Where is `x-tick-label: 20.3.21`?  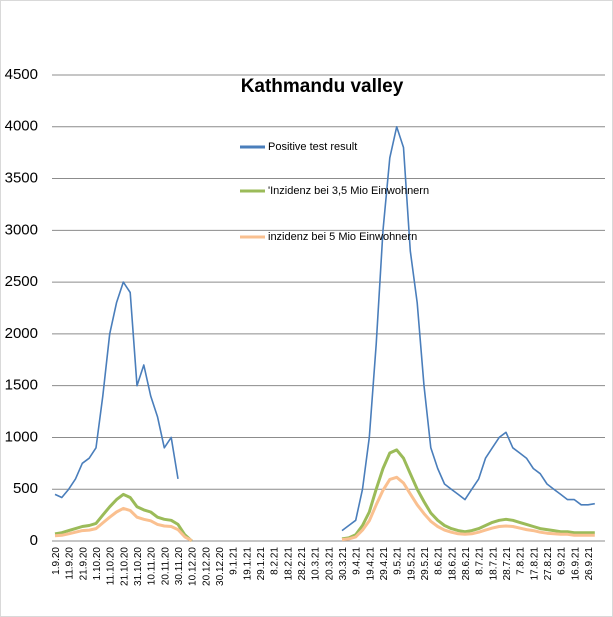 x-tick-label: 20.3.21 is located at coordinates (329, 564).